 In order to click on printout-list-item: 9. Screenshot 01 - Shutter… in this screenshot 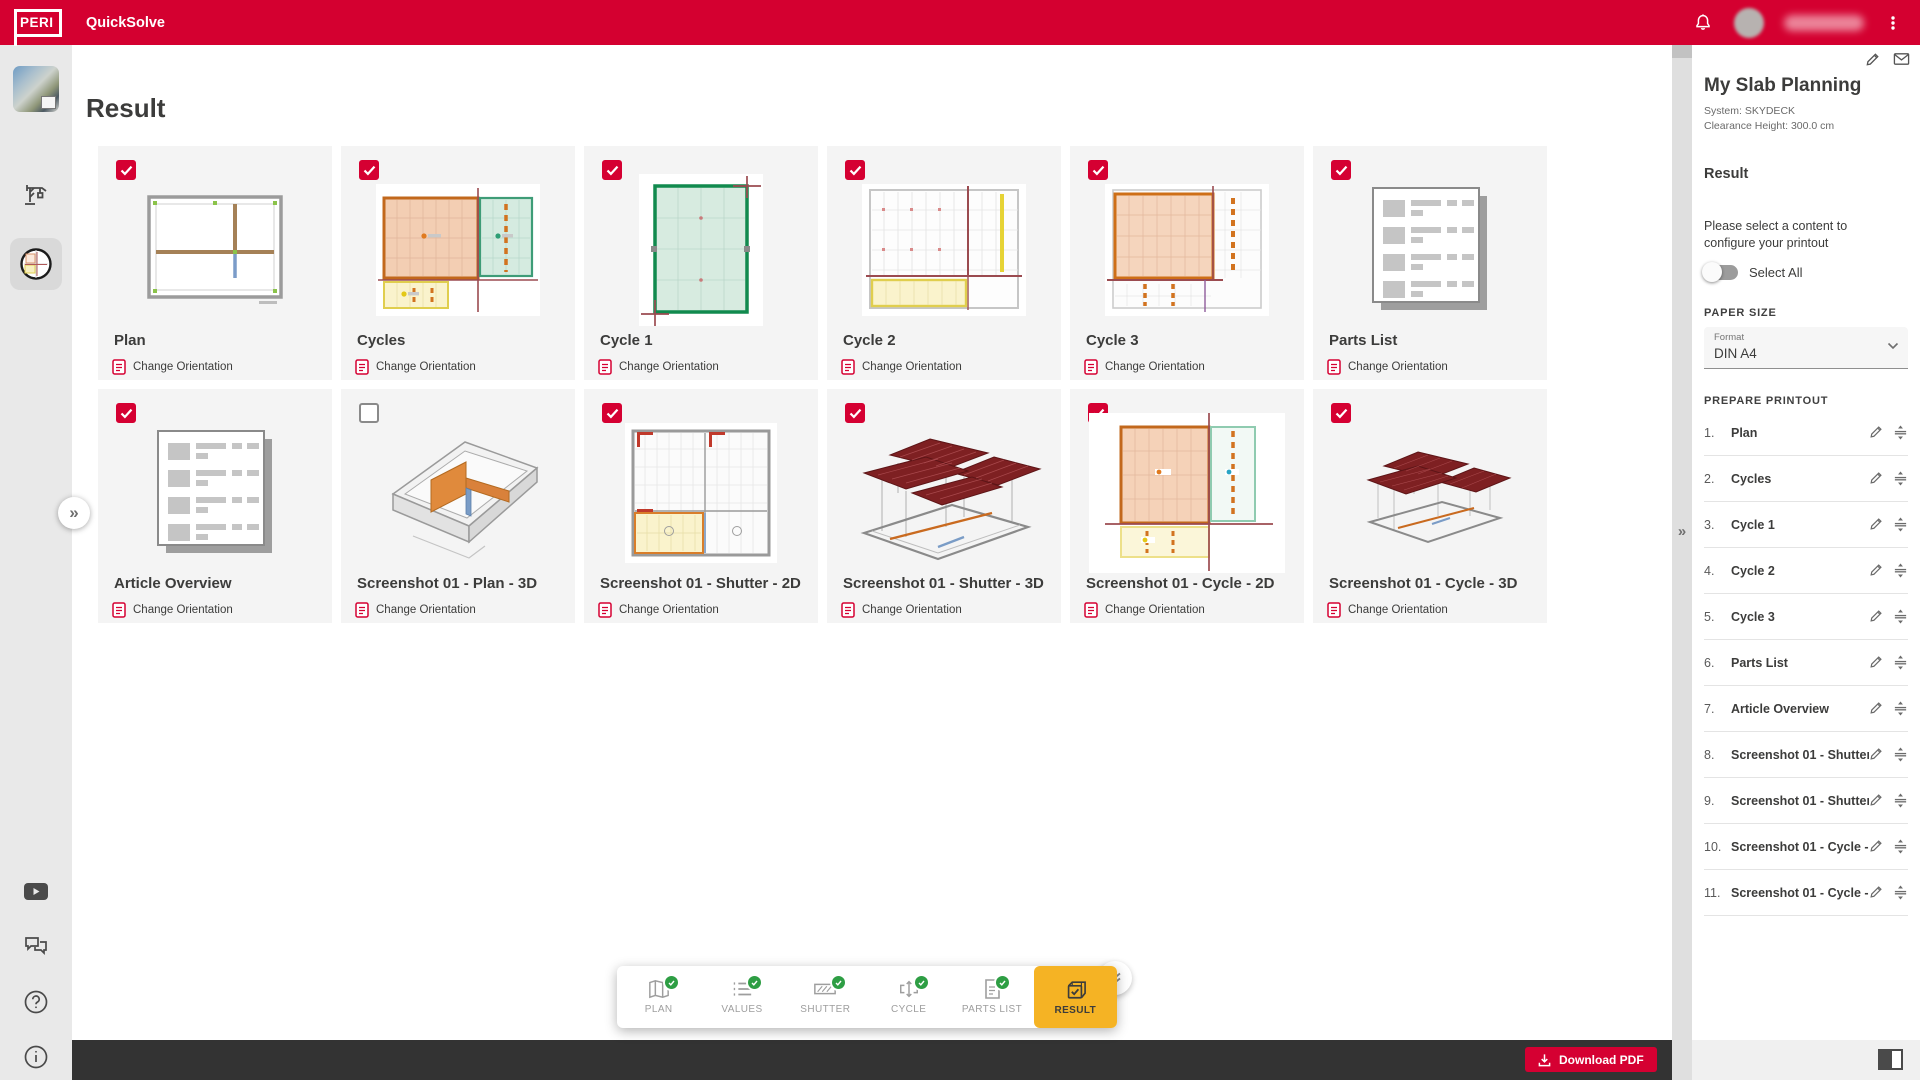, I will do `click(1806, 801)`.